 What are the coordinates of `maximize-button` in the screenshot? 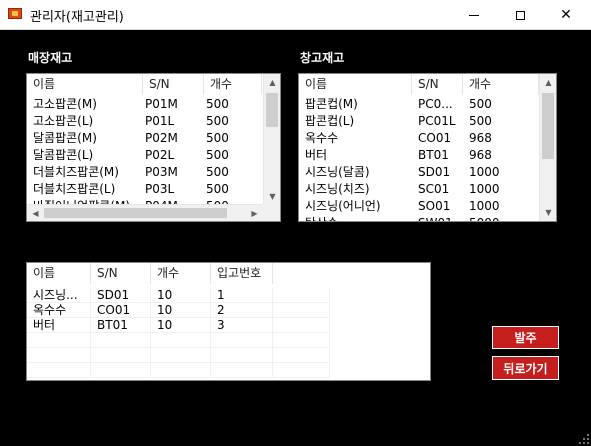 It's located at (520, 15).